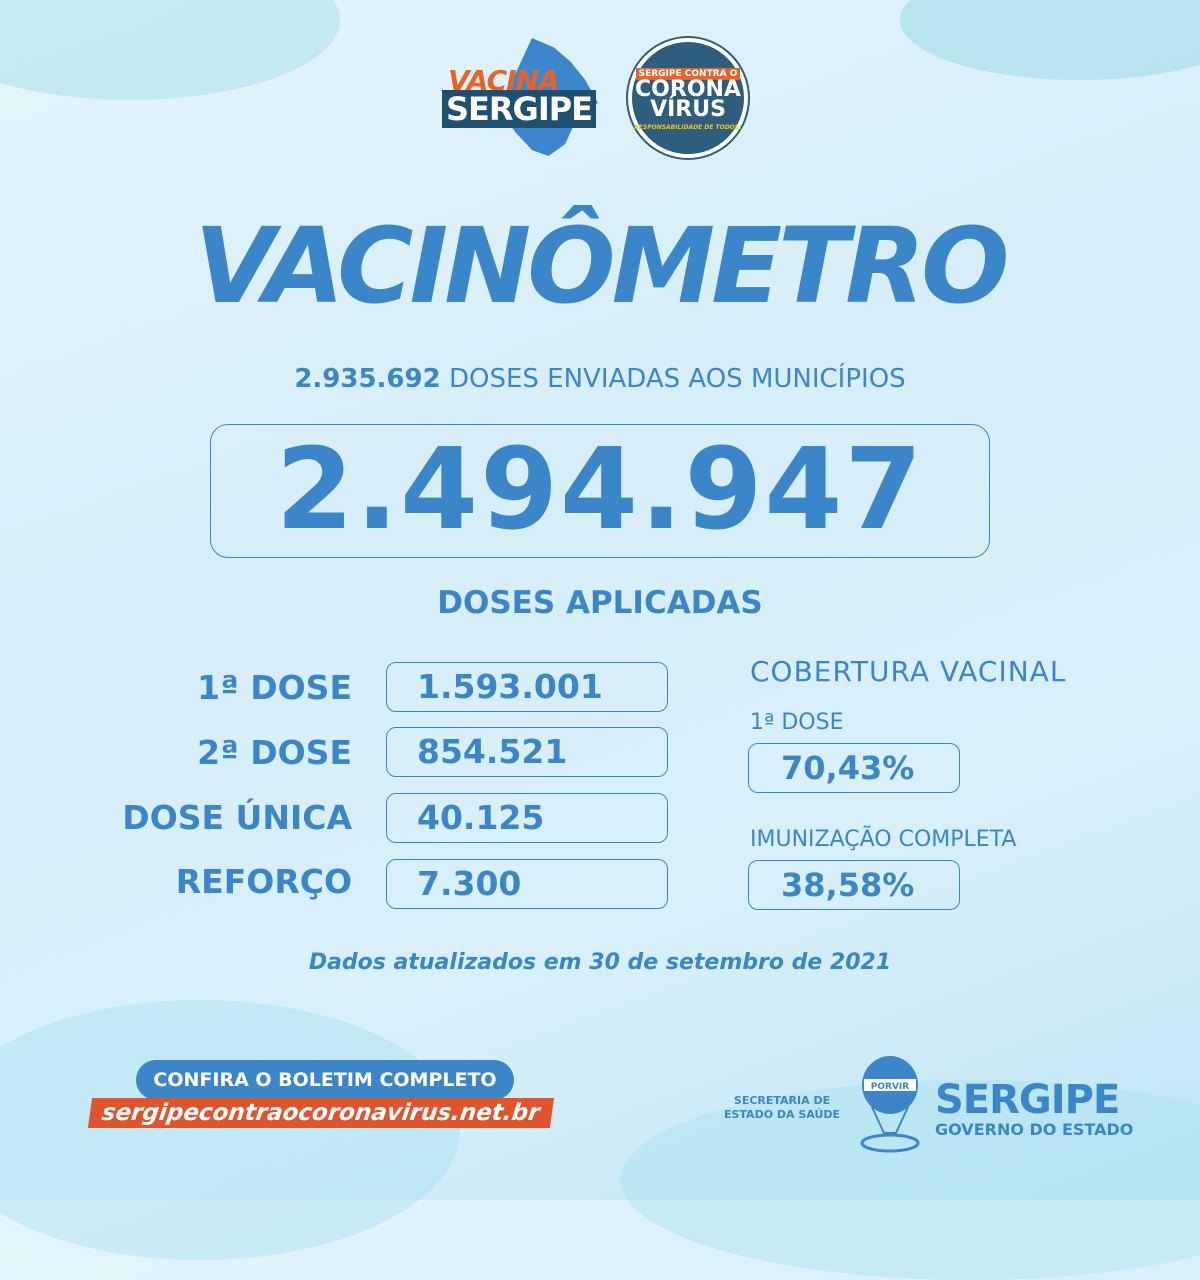 The width and height of the screenshot is (1200, 1280). Describe the element at coordinates (274, 687) in the screenshot. I see `dose-label: 1ª DOSE` at that location.